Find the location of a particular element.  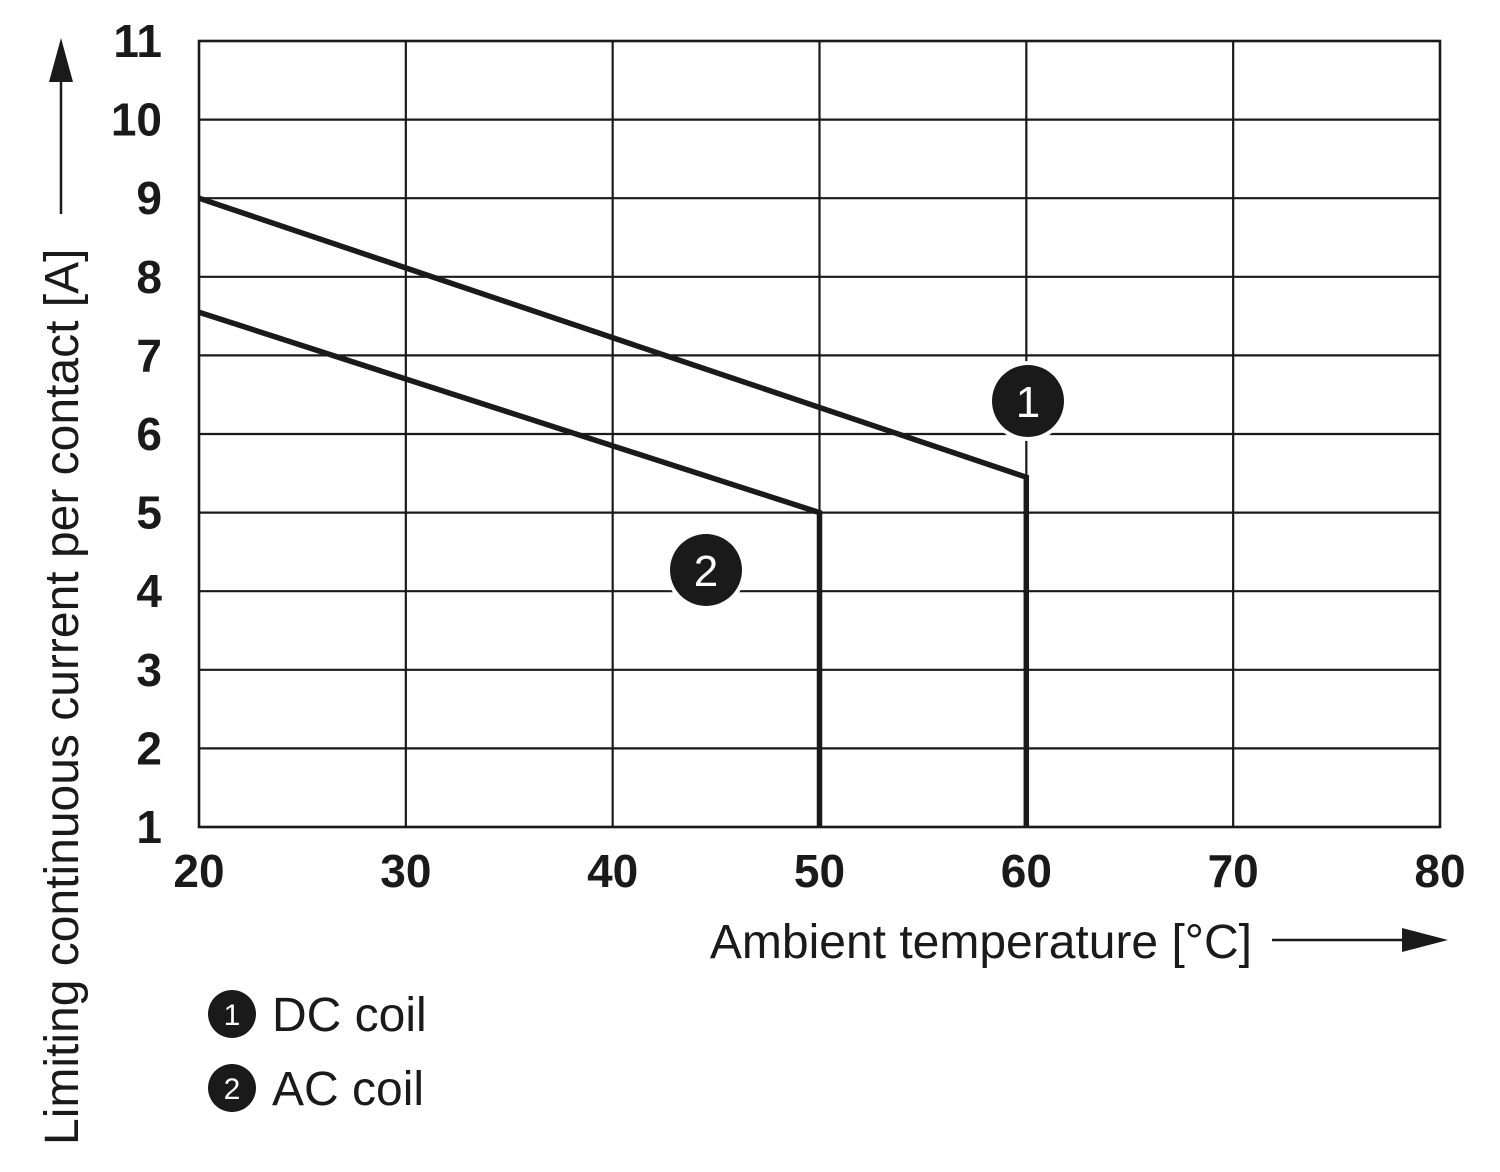

legend-marker-2-text: 2 is located at coordinates (232, 1089).